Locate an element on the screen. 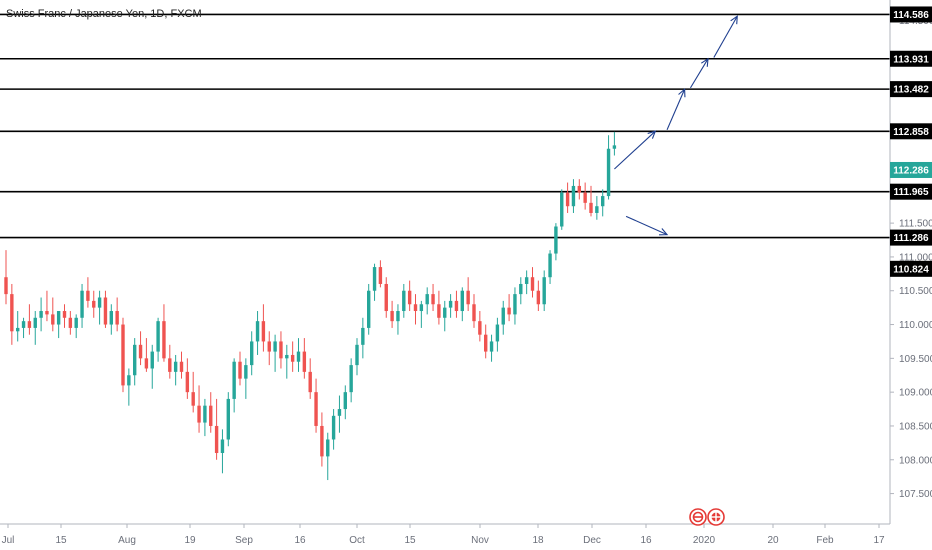 The height and width of the screenshot is (550, 932). price-tick-label: 108.500 is located at coordinates (915, 426).